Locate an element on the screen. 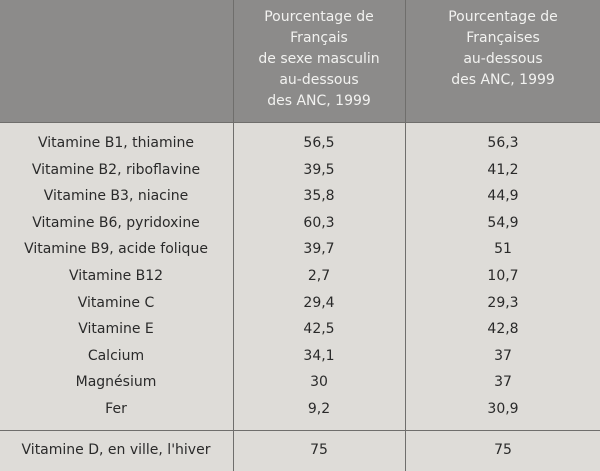 The image size is (600, 471). column-header: Françaises is located at coordinates (503, 38).